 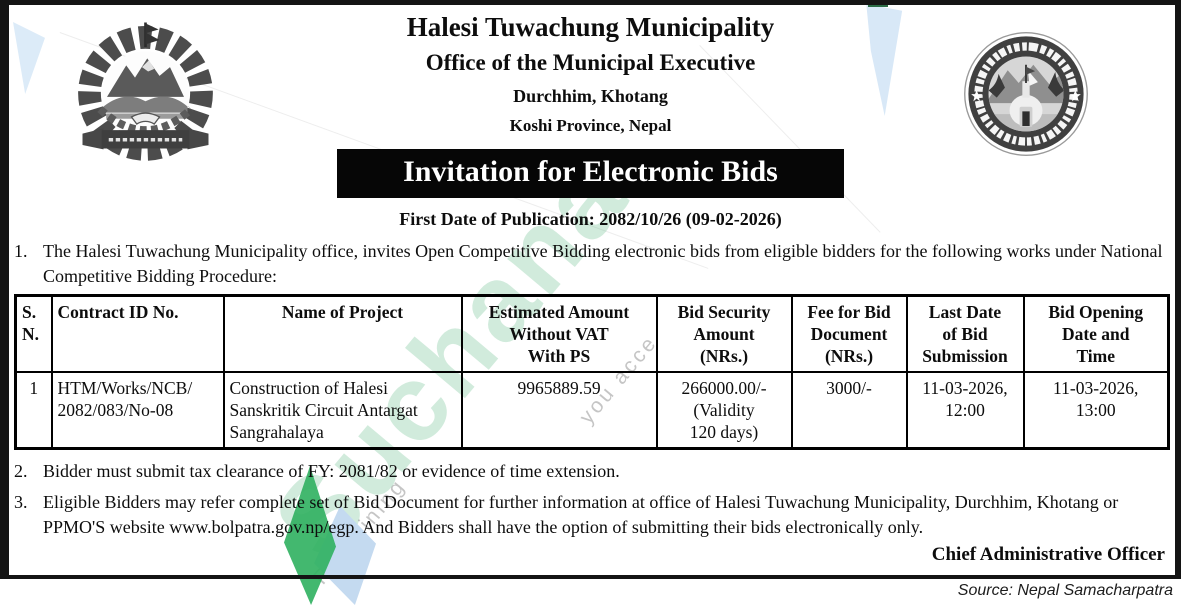 What do you see at coordinates (342, 333) in the screenshot?
I see `col-header-project-name: Name of Project` at bounding box center [342, 333].